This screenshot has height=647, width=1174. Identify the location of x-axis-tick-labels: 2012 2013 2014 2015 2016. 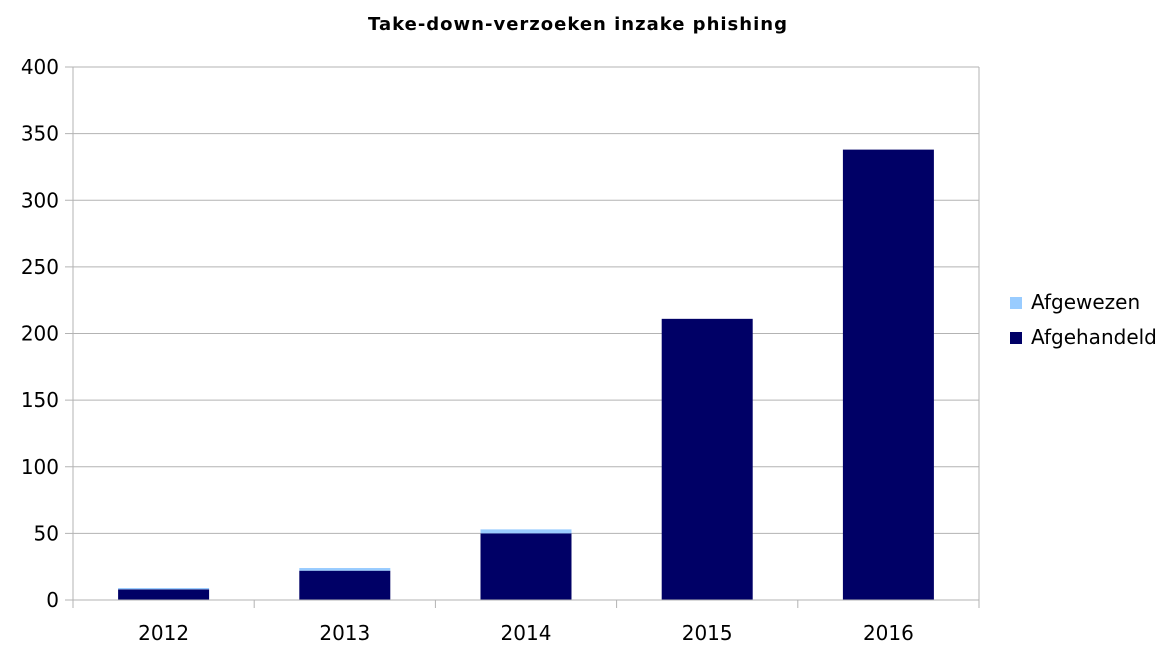
(526, 633).